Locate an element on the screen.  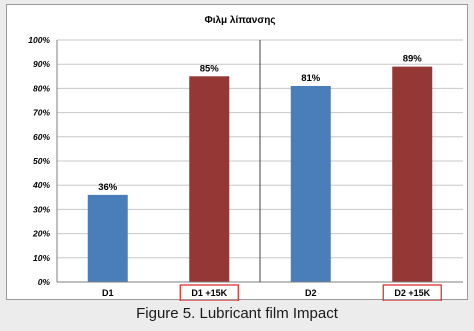
data-label: 85% is located at coordinates (210, 68).